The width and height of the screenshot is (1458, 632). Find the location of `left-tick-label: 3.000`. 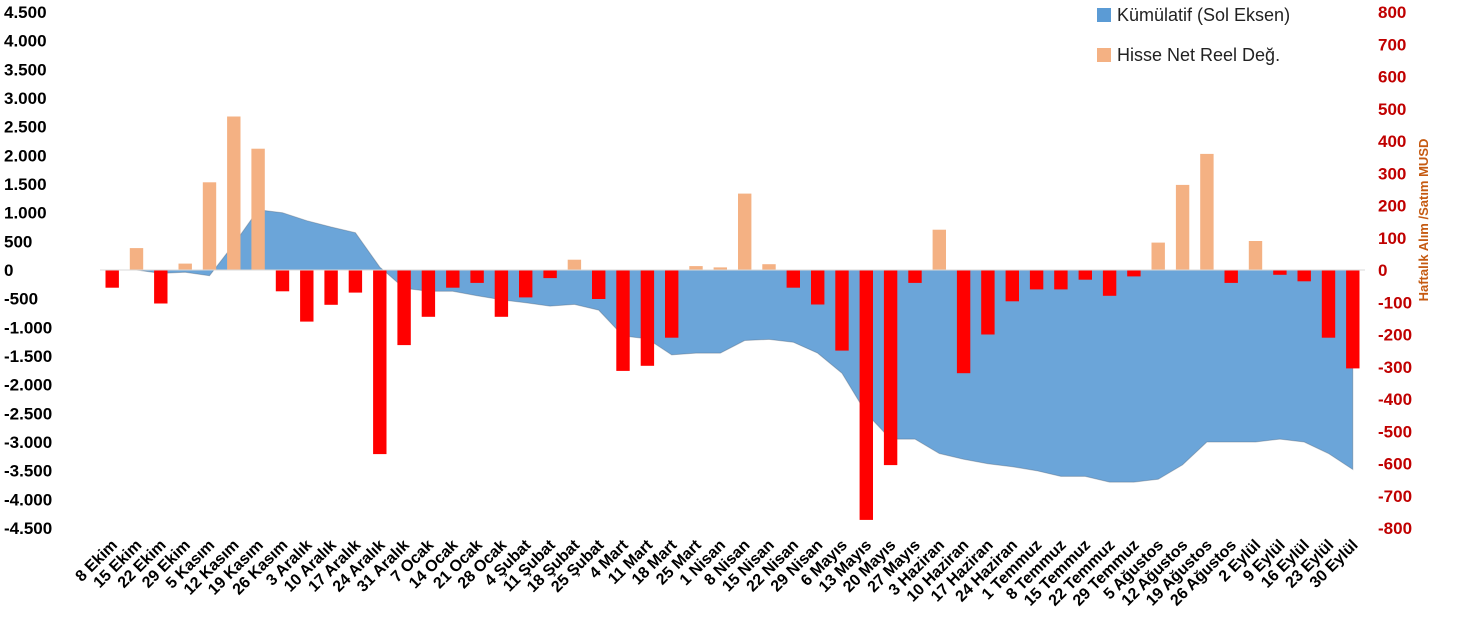

left-tick-label: 3.000 is located at coordinates (25, 98).